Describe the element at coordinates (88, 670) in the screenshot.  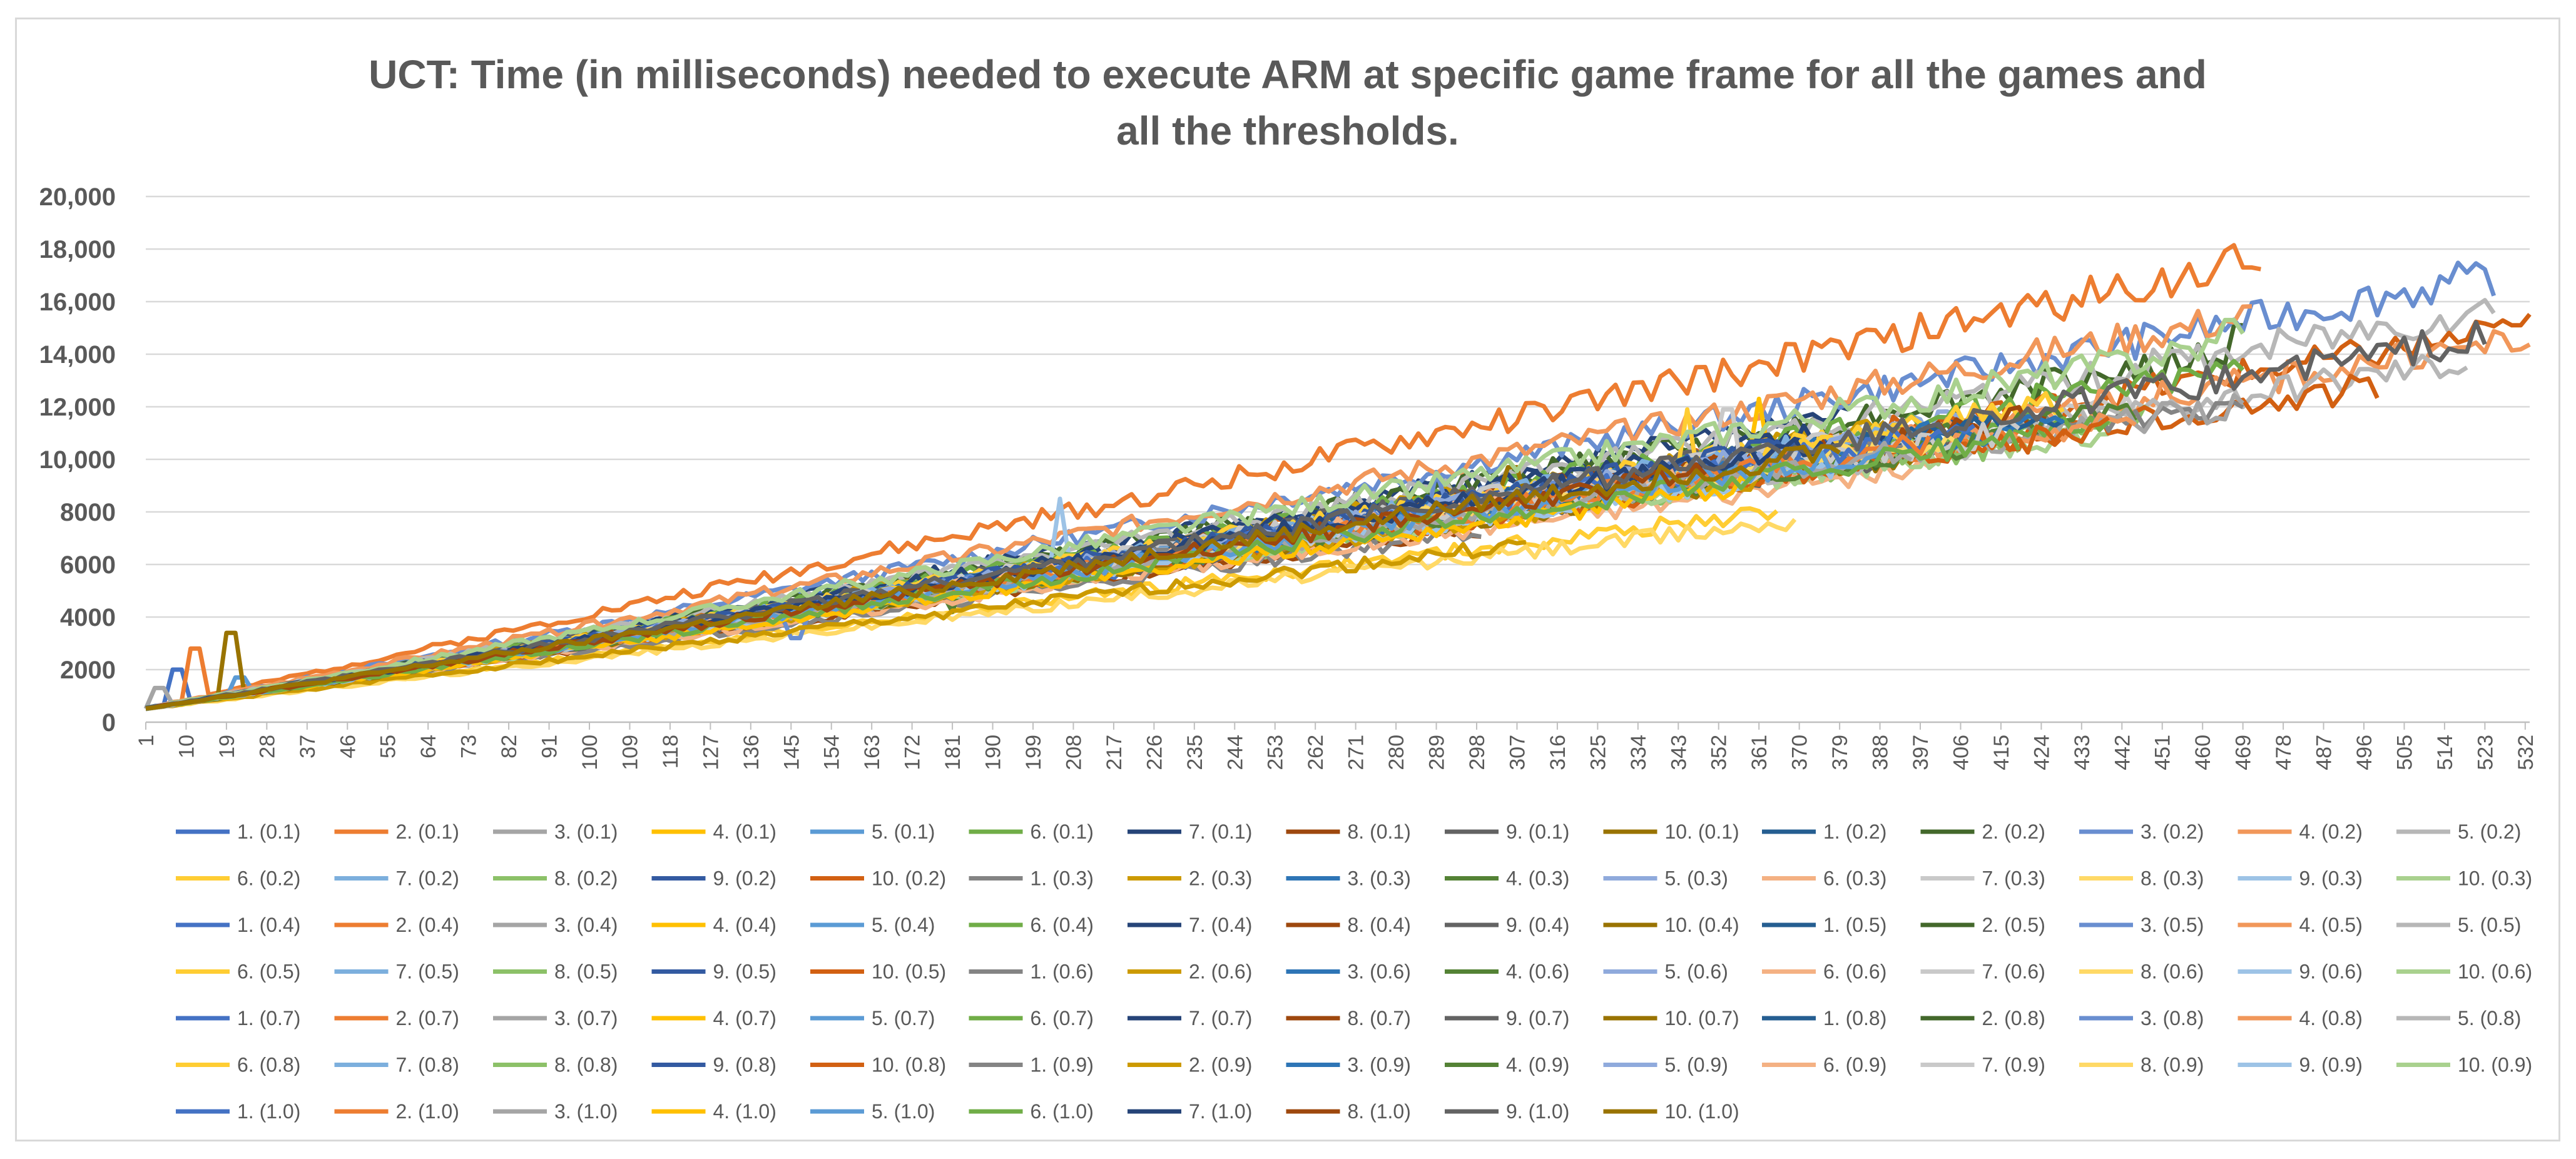
I see `y-tick-label: 2000` at that location.